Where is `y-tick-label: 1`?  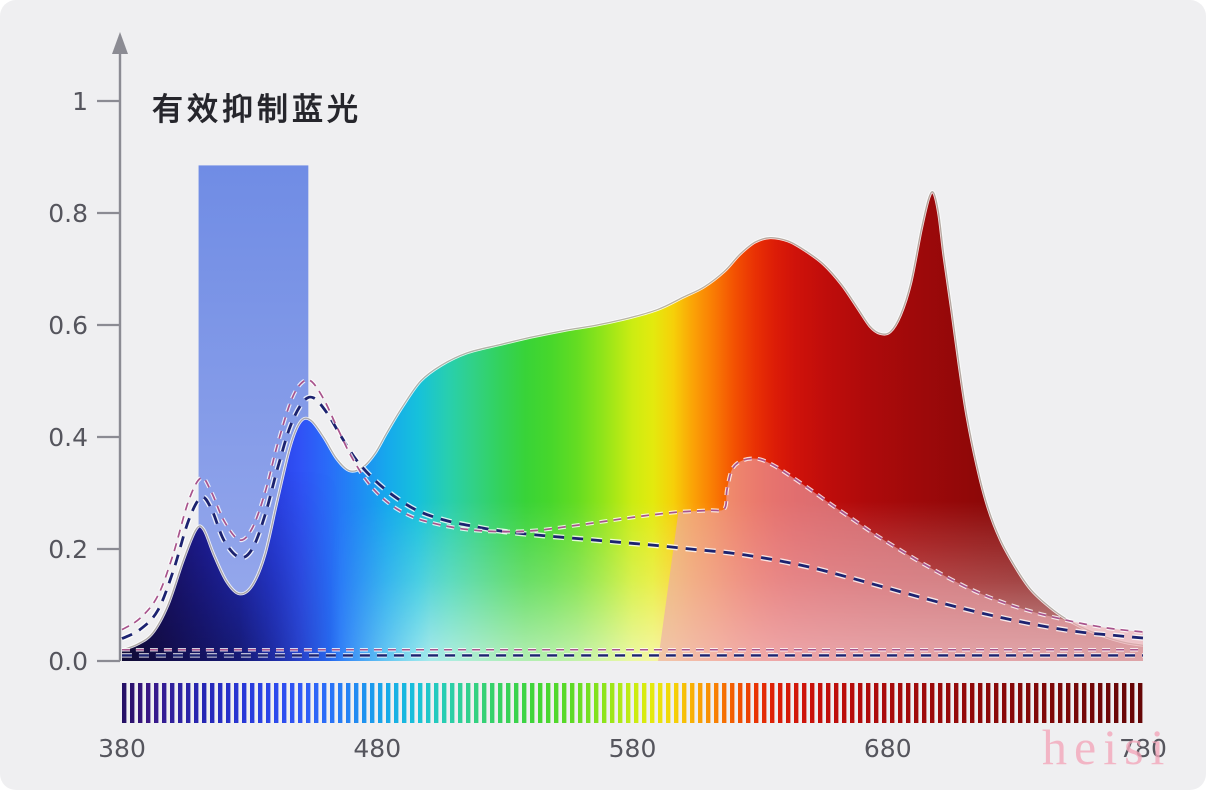
y-tick-label: 1 is located at coordinates (80, 101).